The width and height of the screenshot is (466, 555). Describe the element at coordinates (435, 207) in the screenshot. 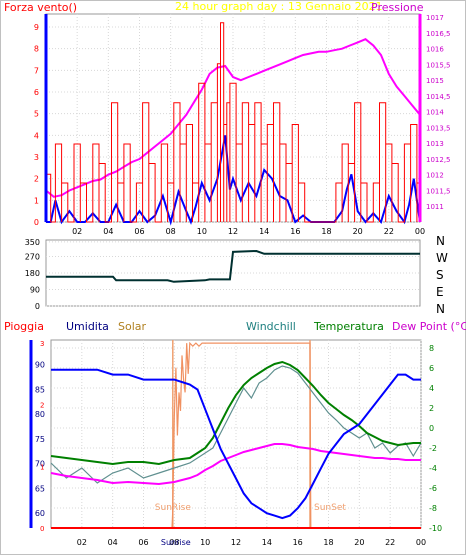

I see `pressure-tick-label: 1011` at that location.